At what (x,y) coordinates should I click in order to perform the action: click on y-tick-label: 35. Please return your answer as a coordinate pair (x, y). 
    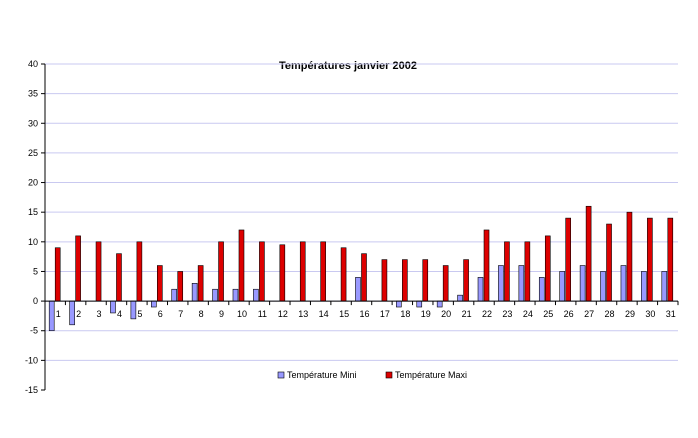
    Looking at the image, I should click on (33, 94).